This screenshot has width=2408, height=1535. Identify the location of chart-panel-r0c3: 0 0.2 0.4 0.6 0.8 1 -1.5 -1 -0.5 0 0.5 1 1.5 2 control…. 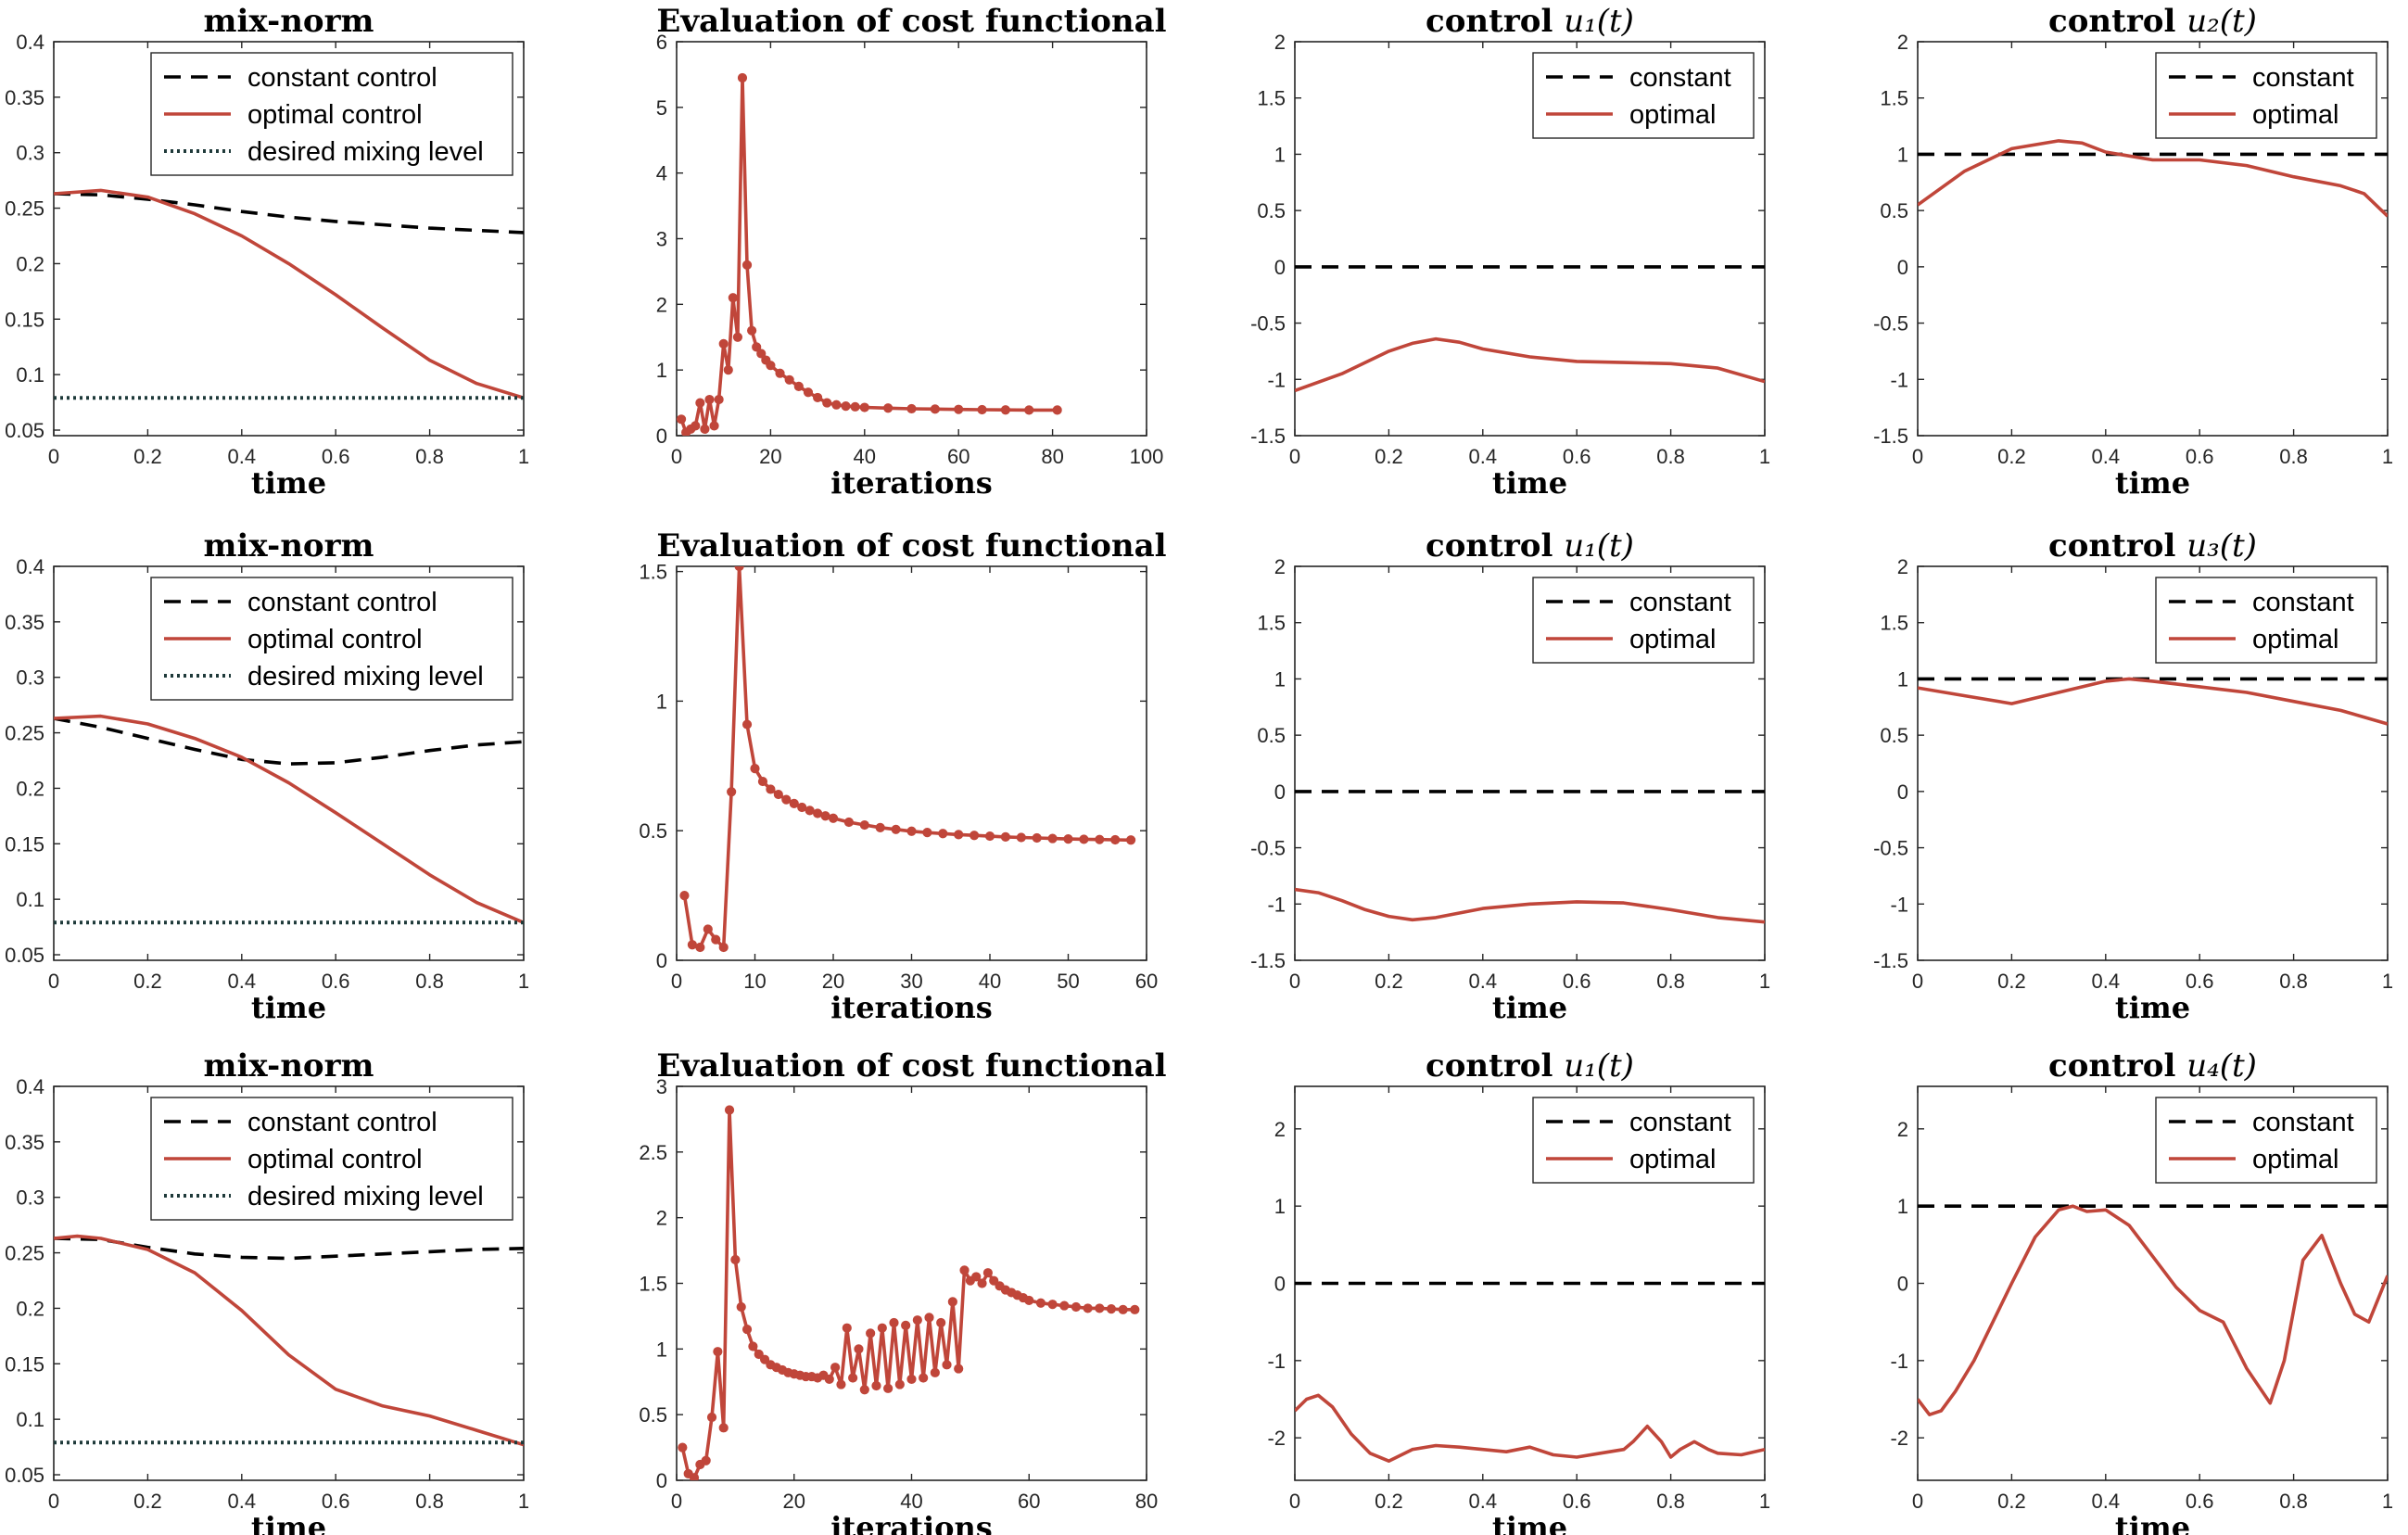
(2133, 252).